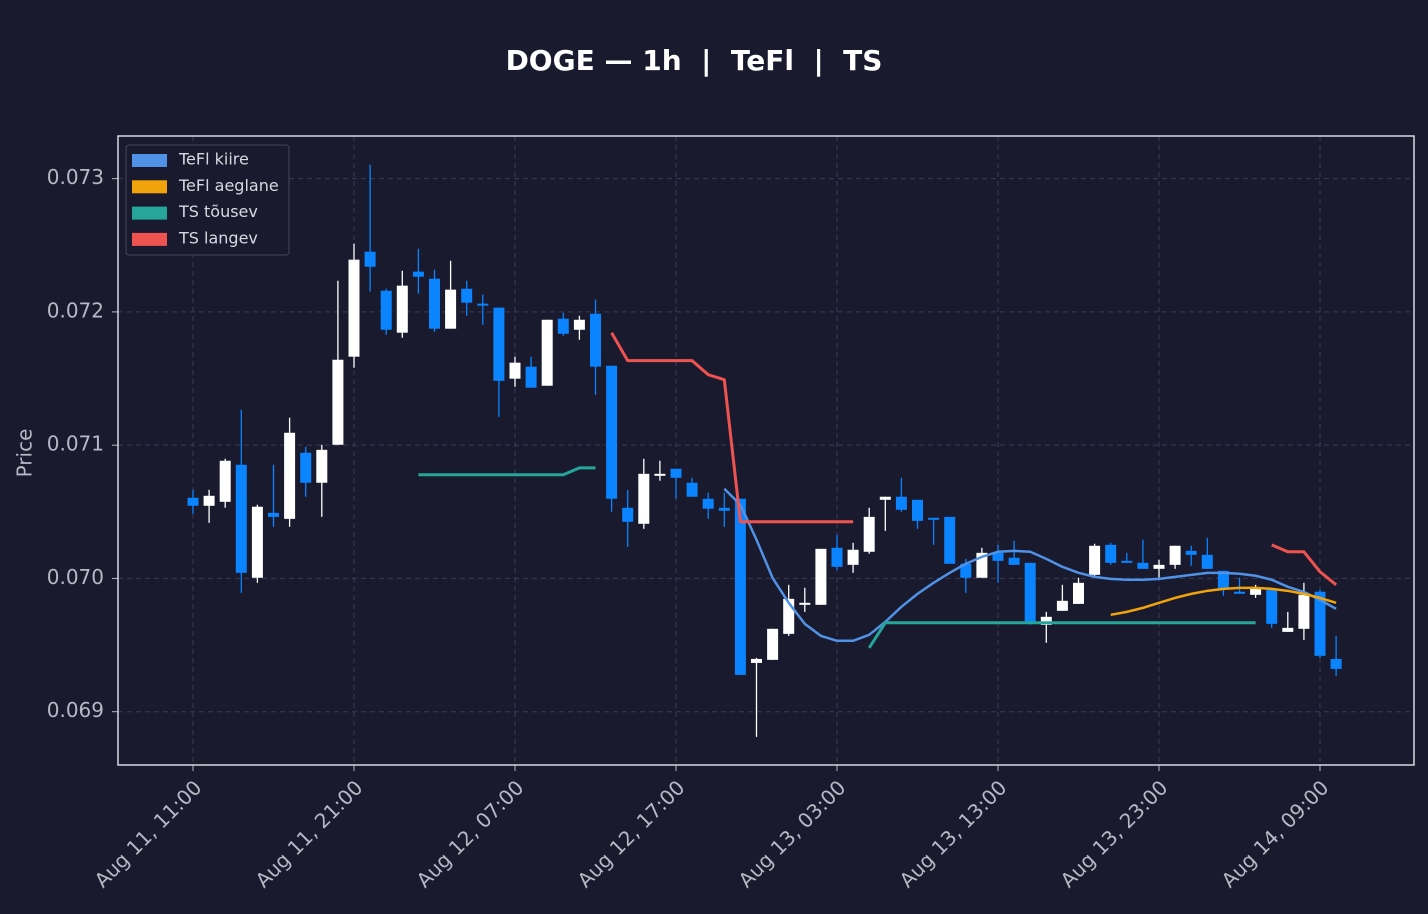 This screenshot has height=914, width=1428. What do you see at coordinates (75, 577) in the screenshot?
I see `y-tick-label: 0.070` at bounding box center [75, 577].